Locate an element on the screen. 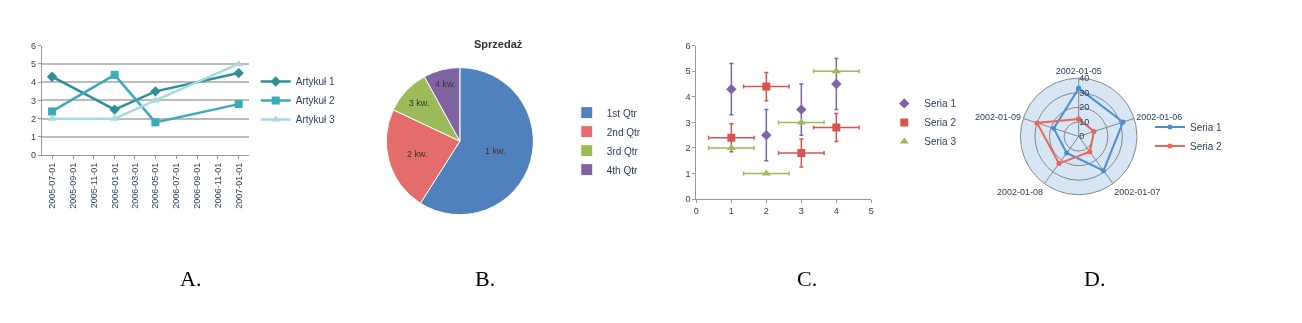 The width and height of the screenshot is (1302, 323). text: A. is located at coordinates (191, 278).